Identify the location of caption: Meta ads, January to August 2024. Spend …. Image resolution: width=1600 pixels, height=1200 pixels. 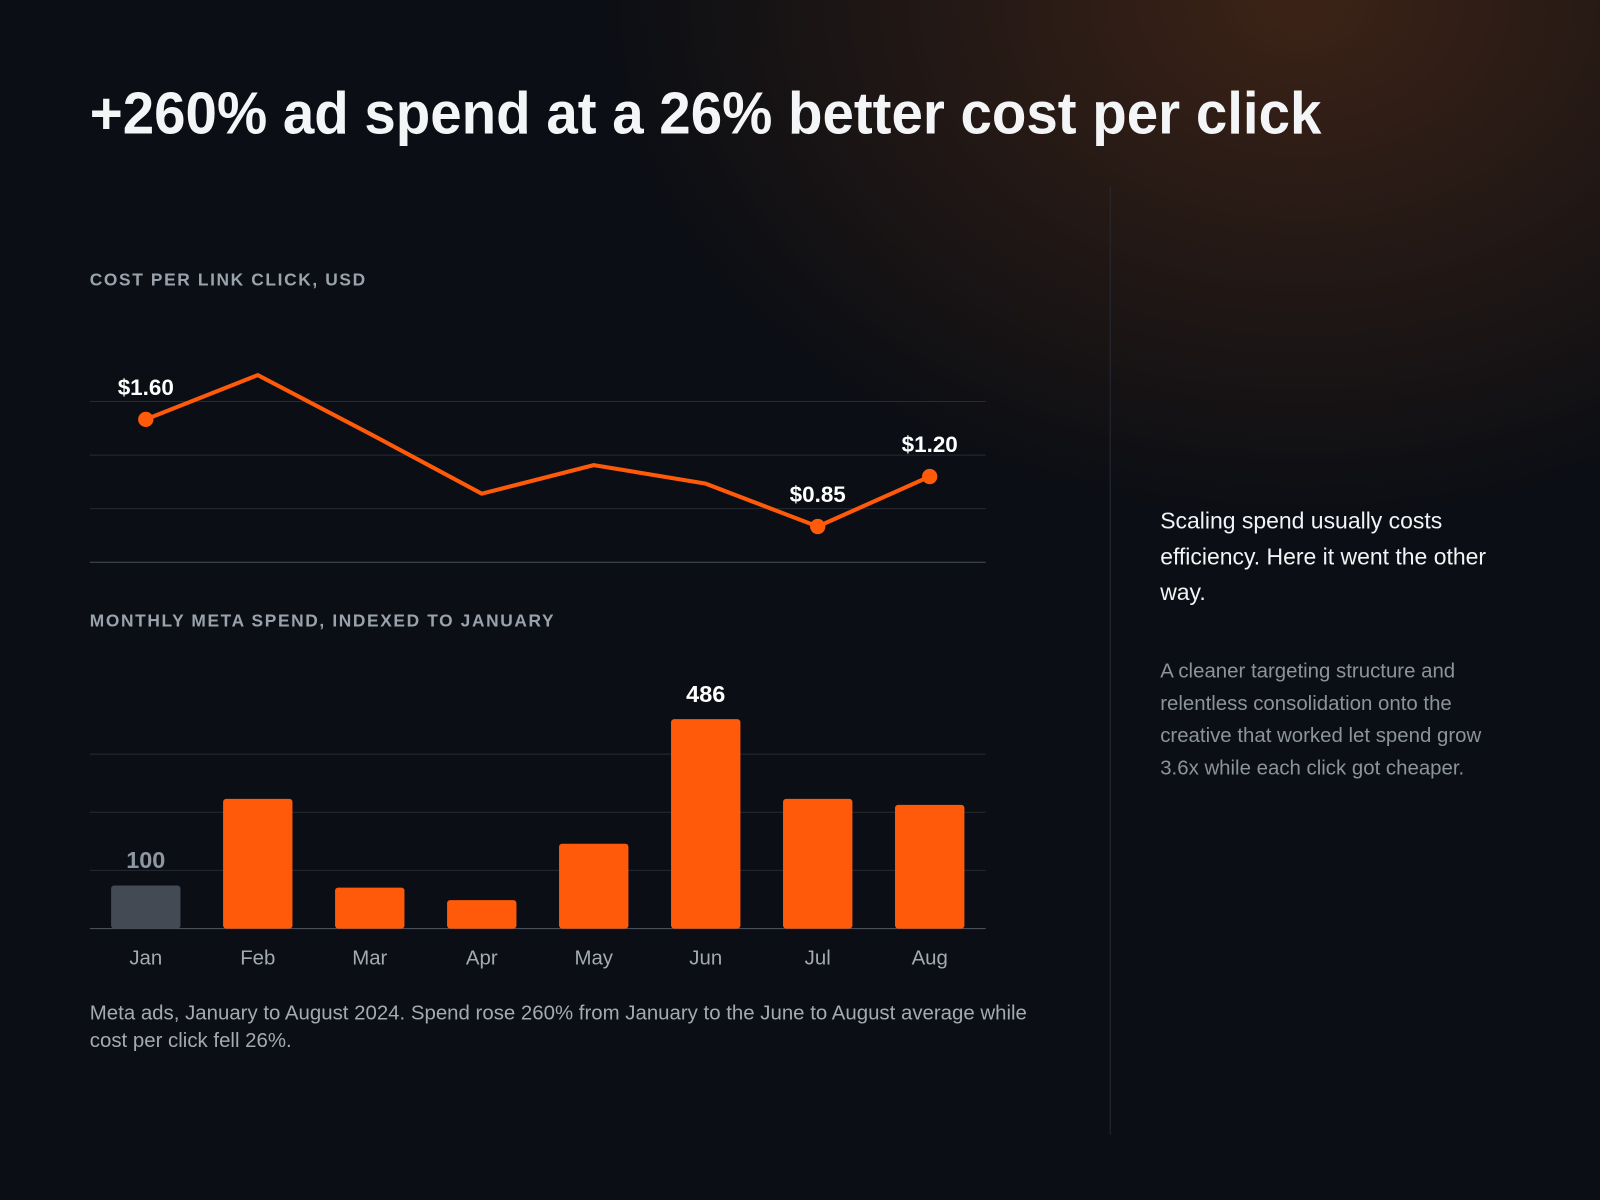
(558, 1027).